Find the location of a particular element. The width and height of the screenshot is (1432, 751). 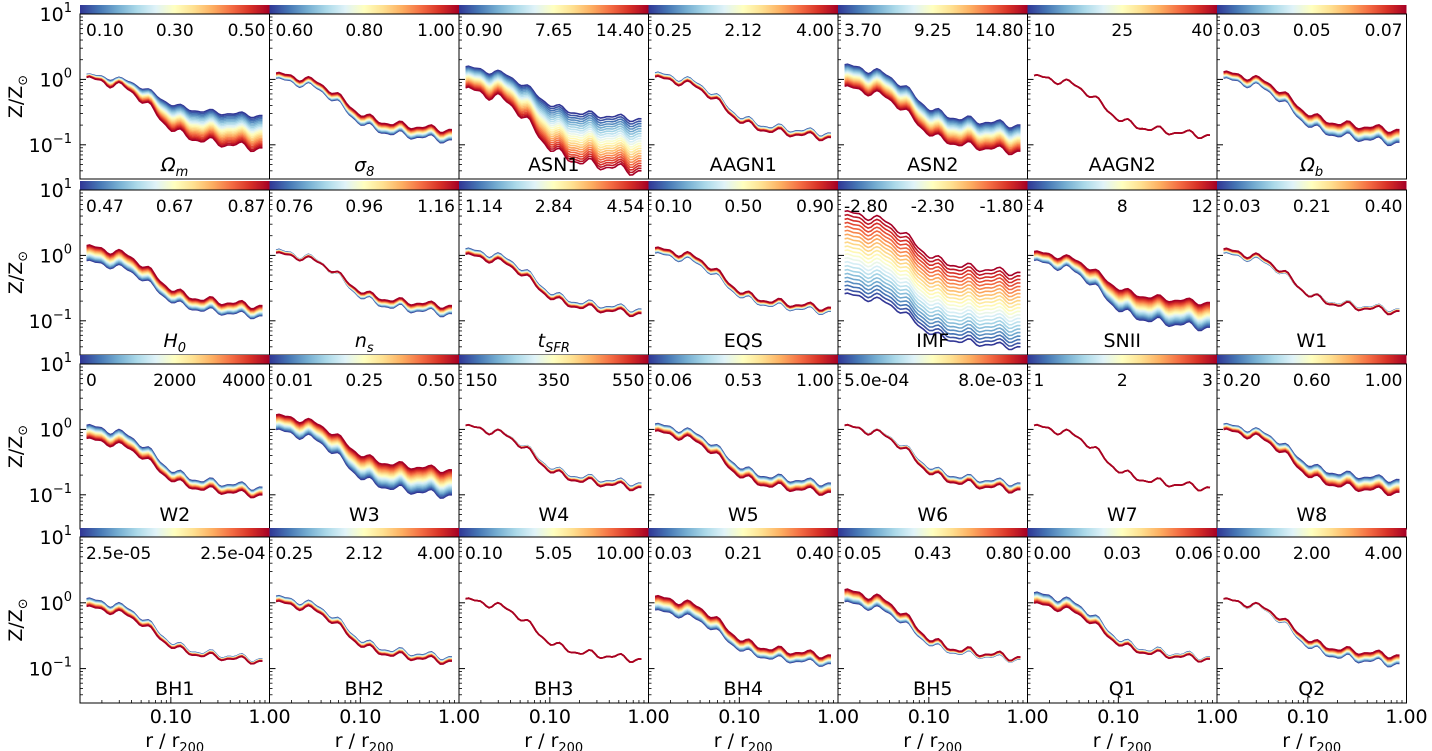

panel-label: ASN2 is located at coordinates (932, 165).